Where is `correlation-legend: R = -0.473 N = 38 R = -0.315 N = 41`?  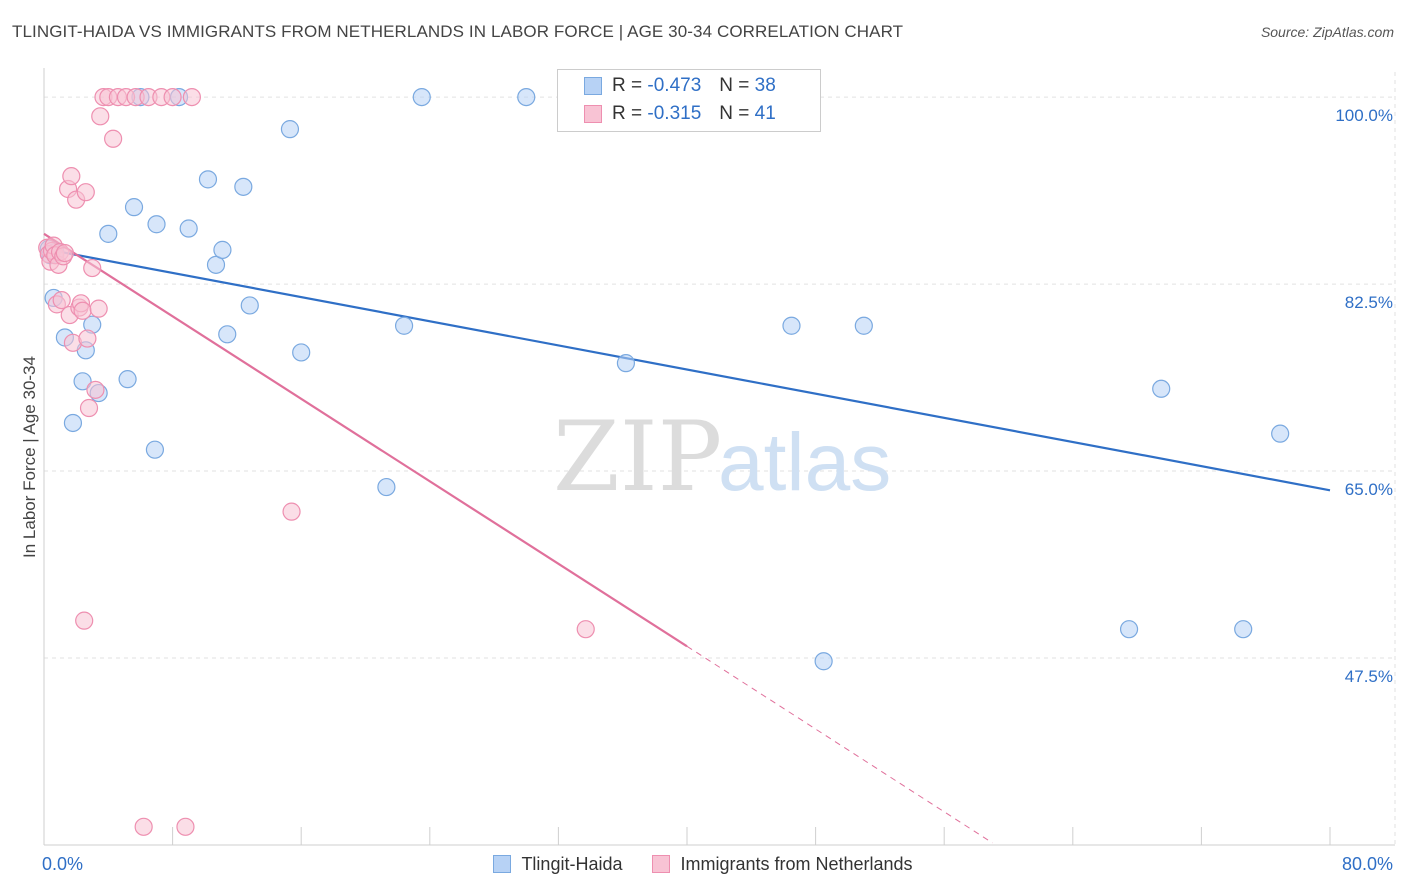
correlation-legend: R = -0.473 N = 38 R = -0.315 N = 41 is located at coordinates (689, 100).